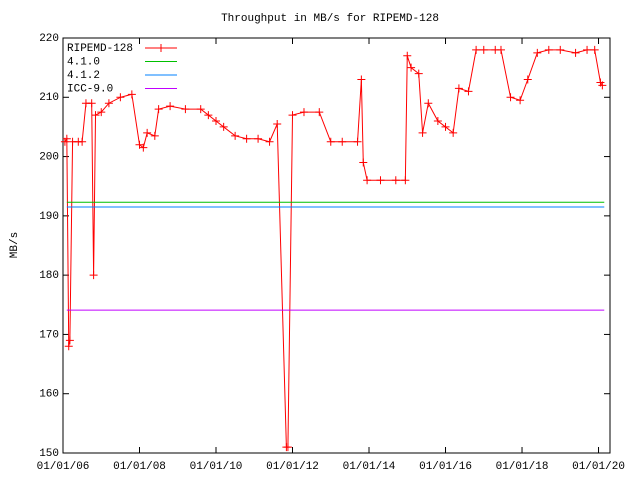  Describe the element at coordinates (90, 89) in the screenshot. I see `legend-label: ICC-9.0` at that location.